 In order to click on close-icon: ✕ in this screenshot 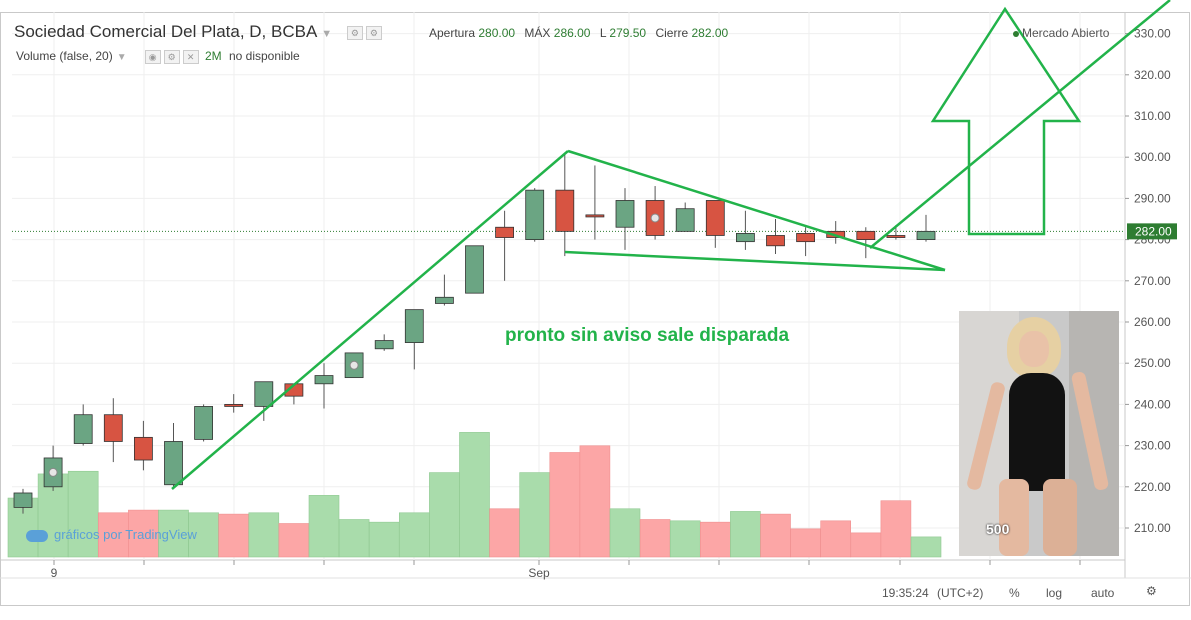, I will do `click(190, 56)`.